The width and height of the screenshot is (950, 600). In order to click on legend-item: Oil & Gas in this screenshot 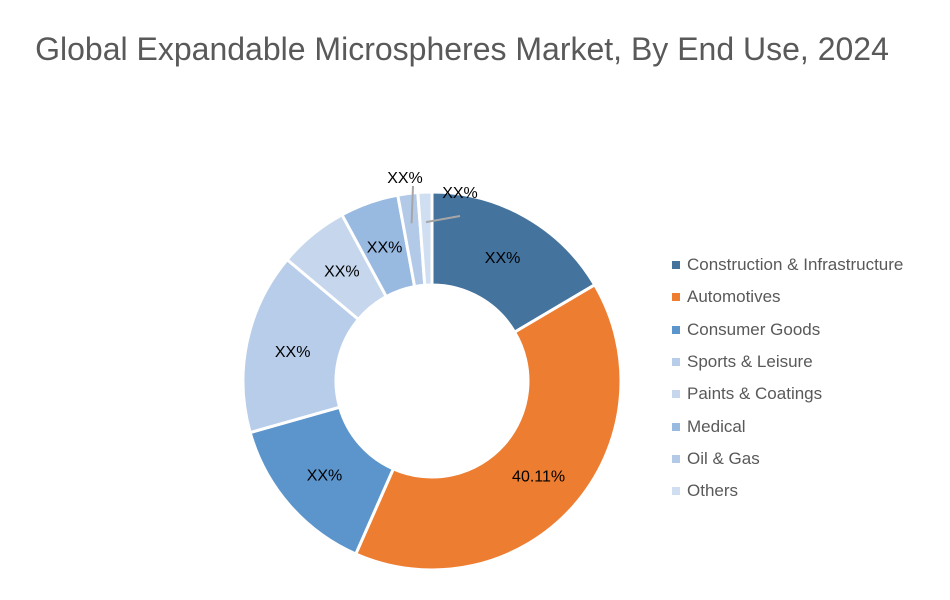, I will do `click(787, 459)`.